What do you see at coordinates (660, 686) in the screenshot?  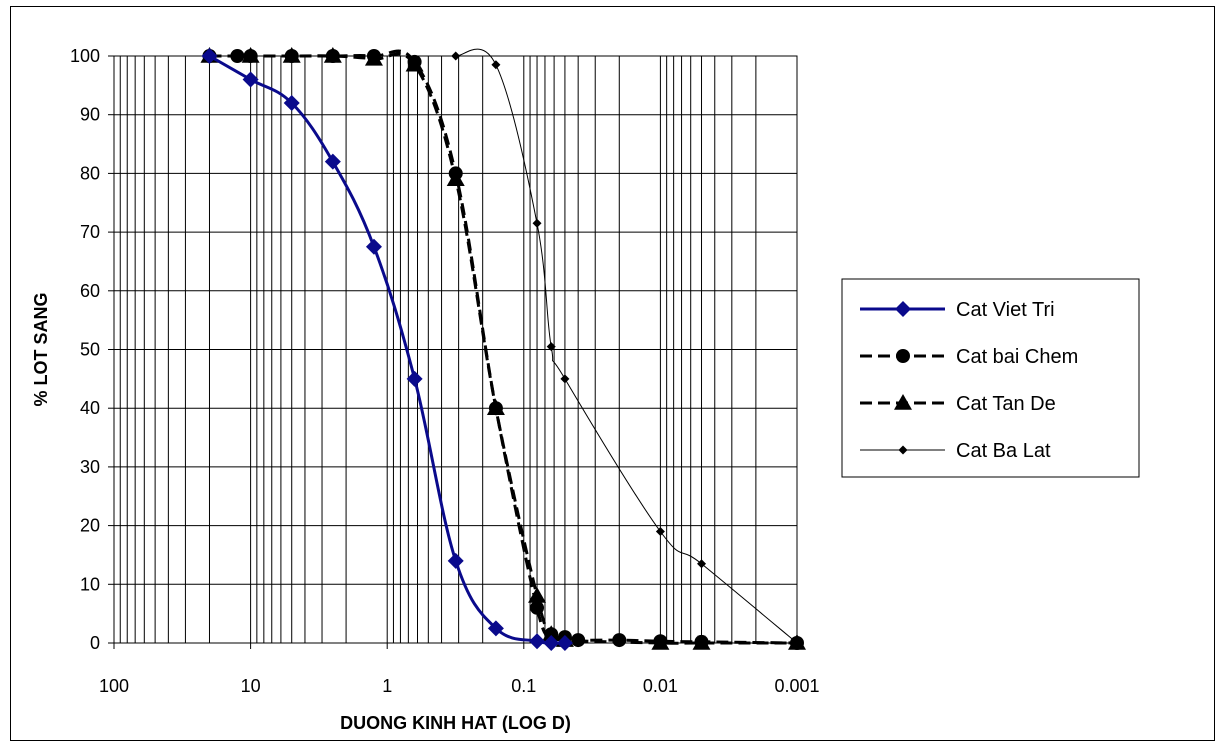 I see `x-tick-label: 0.01` at bounding box center [660, 686].